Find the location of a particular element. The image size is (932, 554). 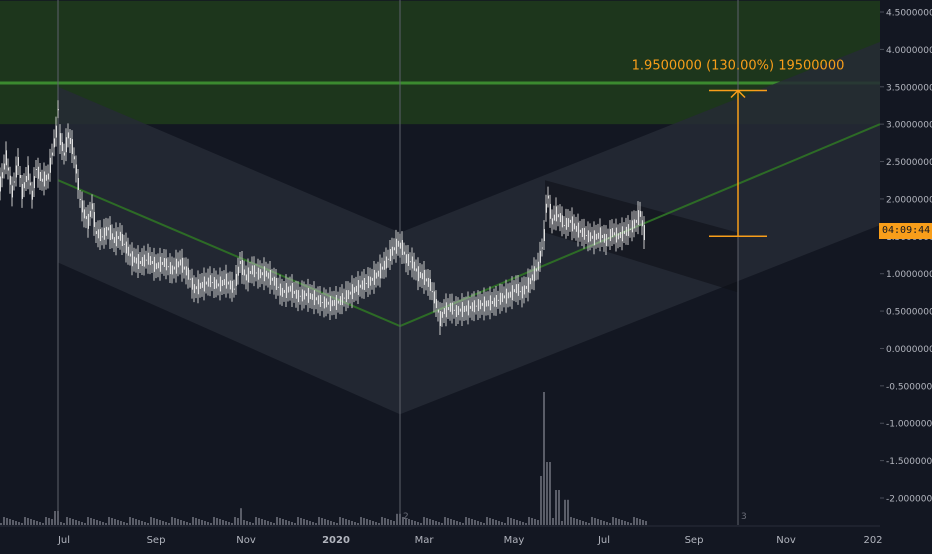

vertical-marker-label: 2 is located at coordinates (406, 517).